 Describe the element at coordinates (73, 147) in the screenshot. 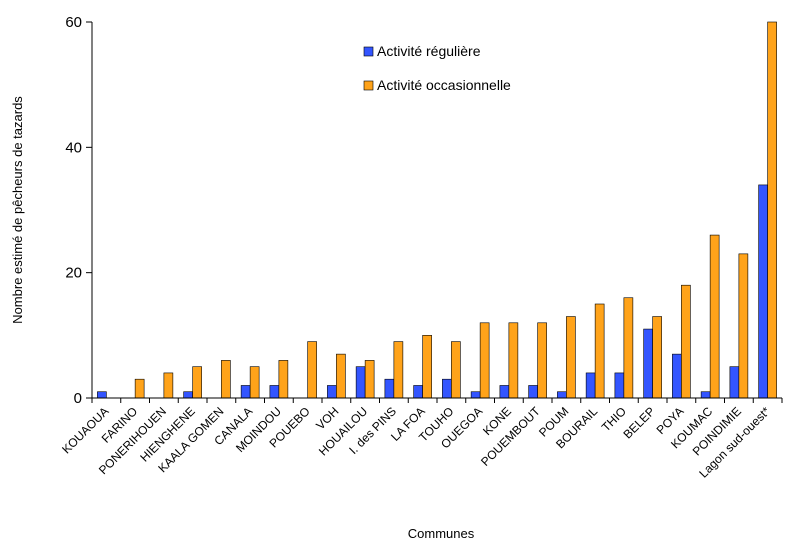

I see `y-tick-label: 40` at that location.